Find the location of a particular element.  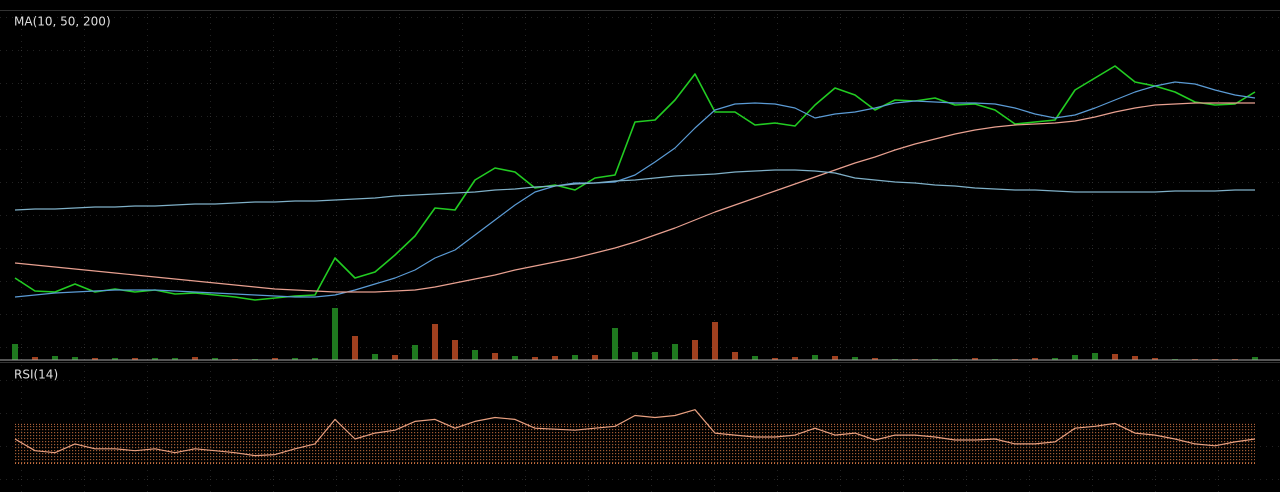

ma-title: MA(10, 50, 200) is located at coordinates (62, 22).